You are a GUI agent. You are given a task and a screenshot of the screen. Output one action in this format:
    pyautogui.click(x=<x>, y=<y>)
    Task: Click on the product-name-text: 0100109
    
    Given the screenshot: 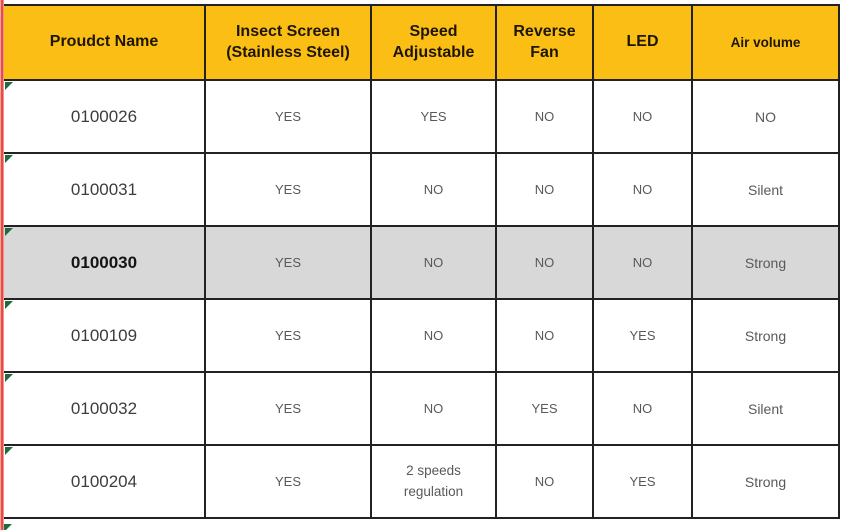 What is the action you would take?
    pyautogui.click(x=104, y=335)
    